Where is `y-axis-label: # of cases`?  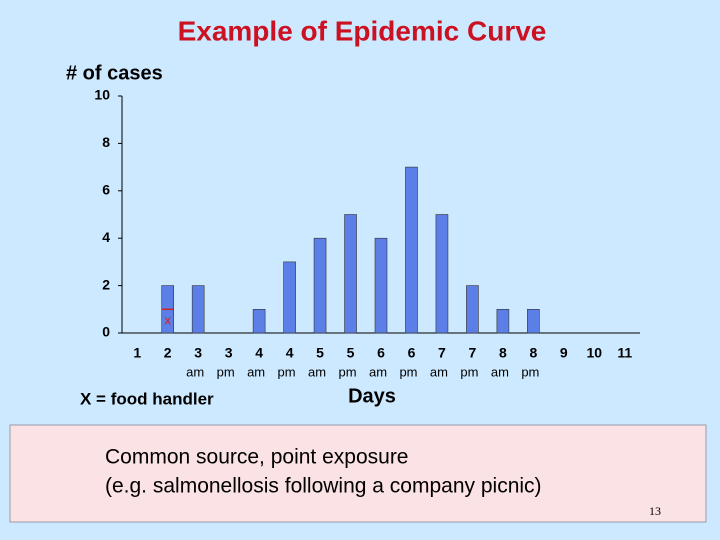
y-axis-label: # of cases is located at coordinates (114, 73).